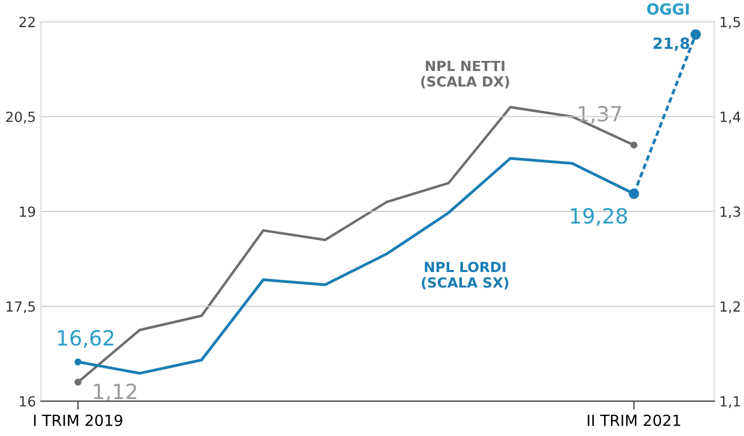  What do you see at coordinates (27, 22) in the screenshot?
I see `y-tick-label: 22` at bounding box center [27, 22].